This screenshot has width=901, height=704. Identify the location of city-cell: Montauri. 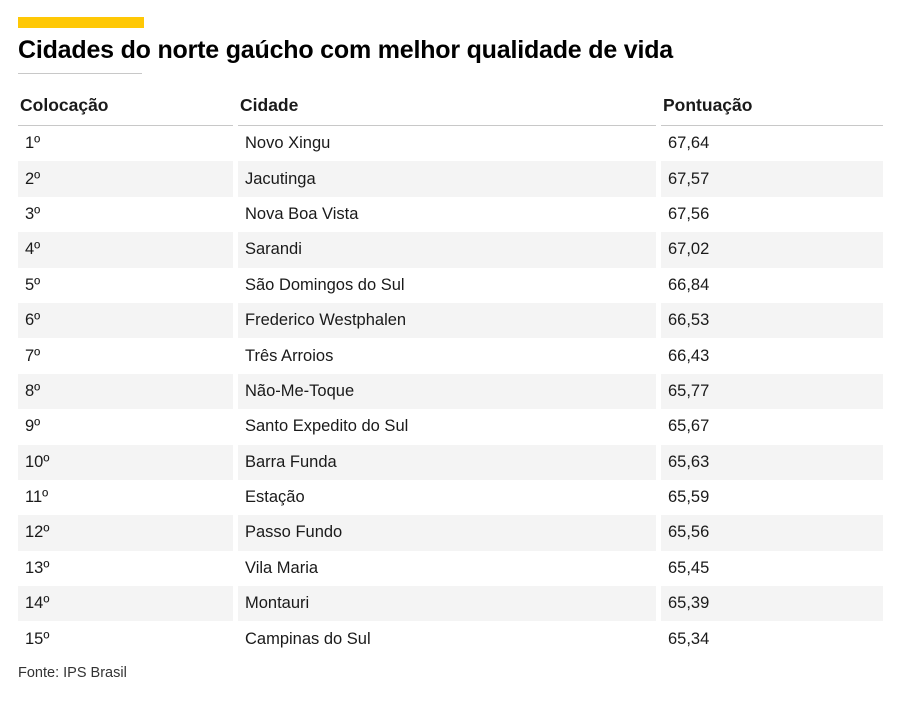
(447, 604).